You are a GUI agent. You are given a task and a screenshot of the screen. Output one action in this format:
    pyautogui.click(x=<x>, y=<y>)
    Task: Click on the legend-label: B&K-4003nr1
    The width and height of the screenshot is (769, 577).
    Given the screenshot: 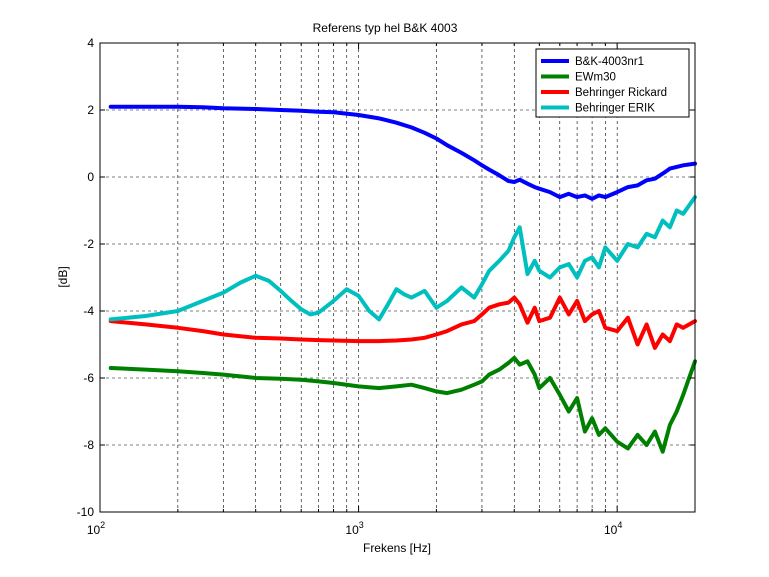 What is the action you would take?
    pyautogui.click(x=609, y=62)
    